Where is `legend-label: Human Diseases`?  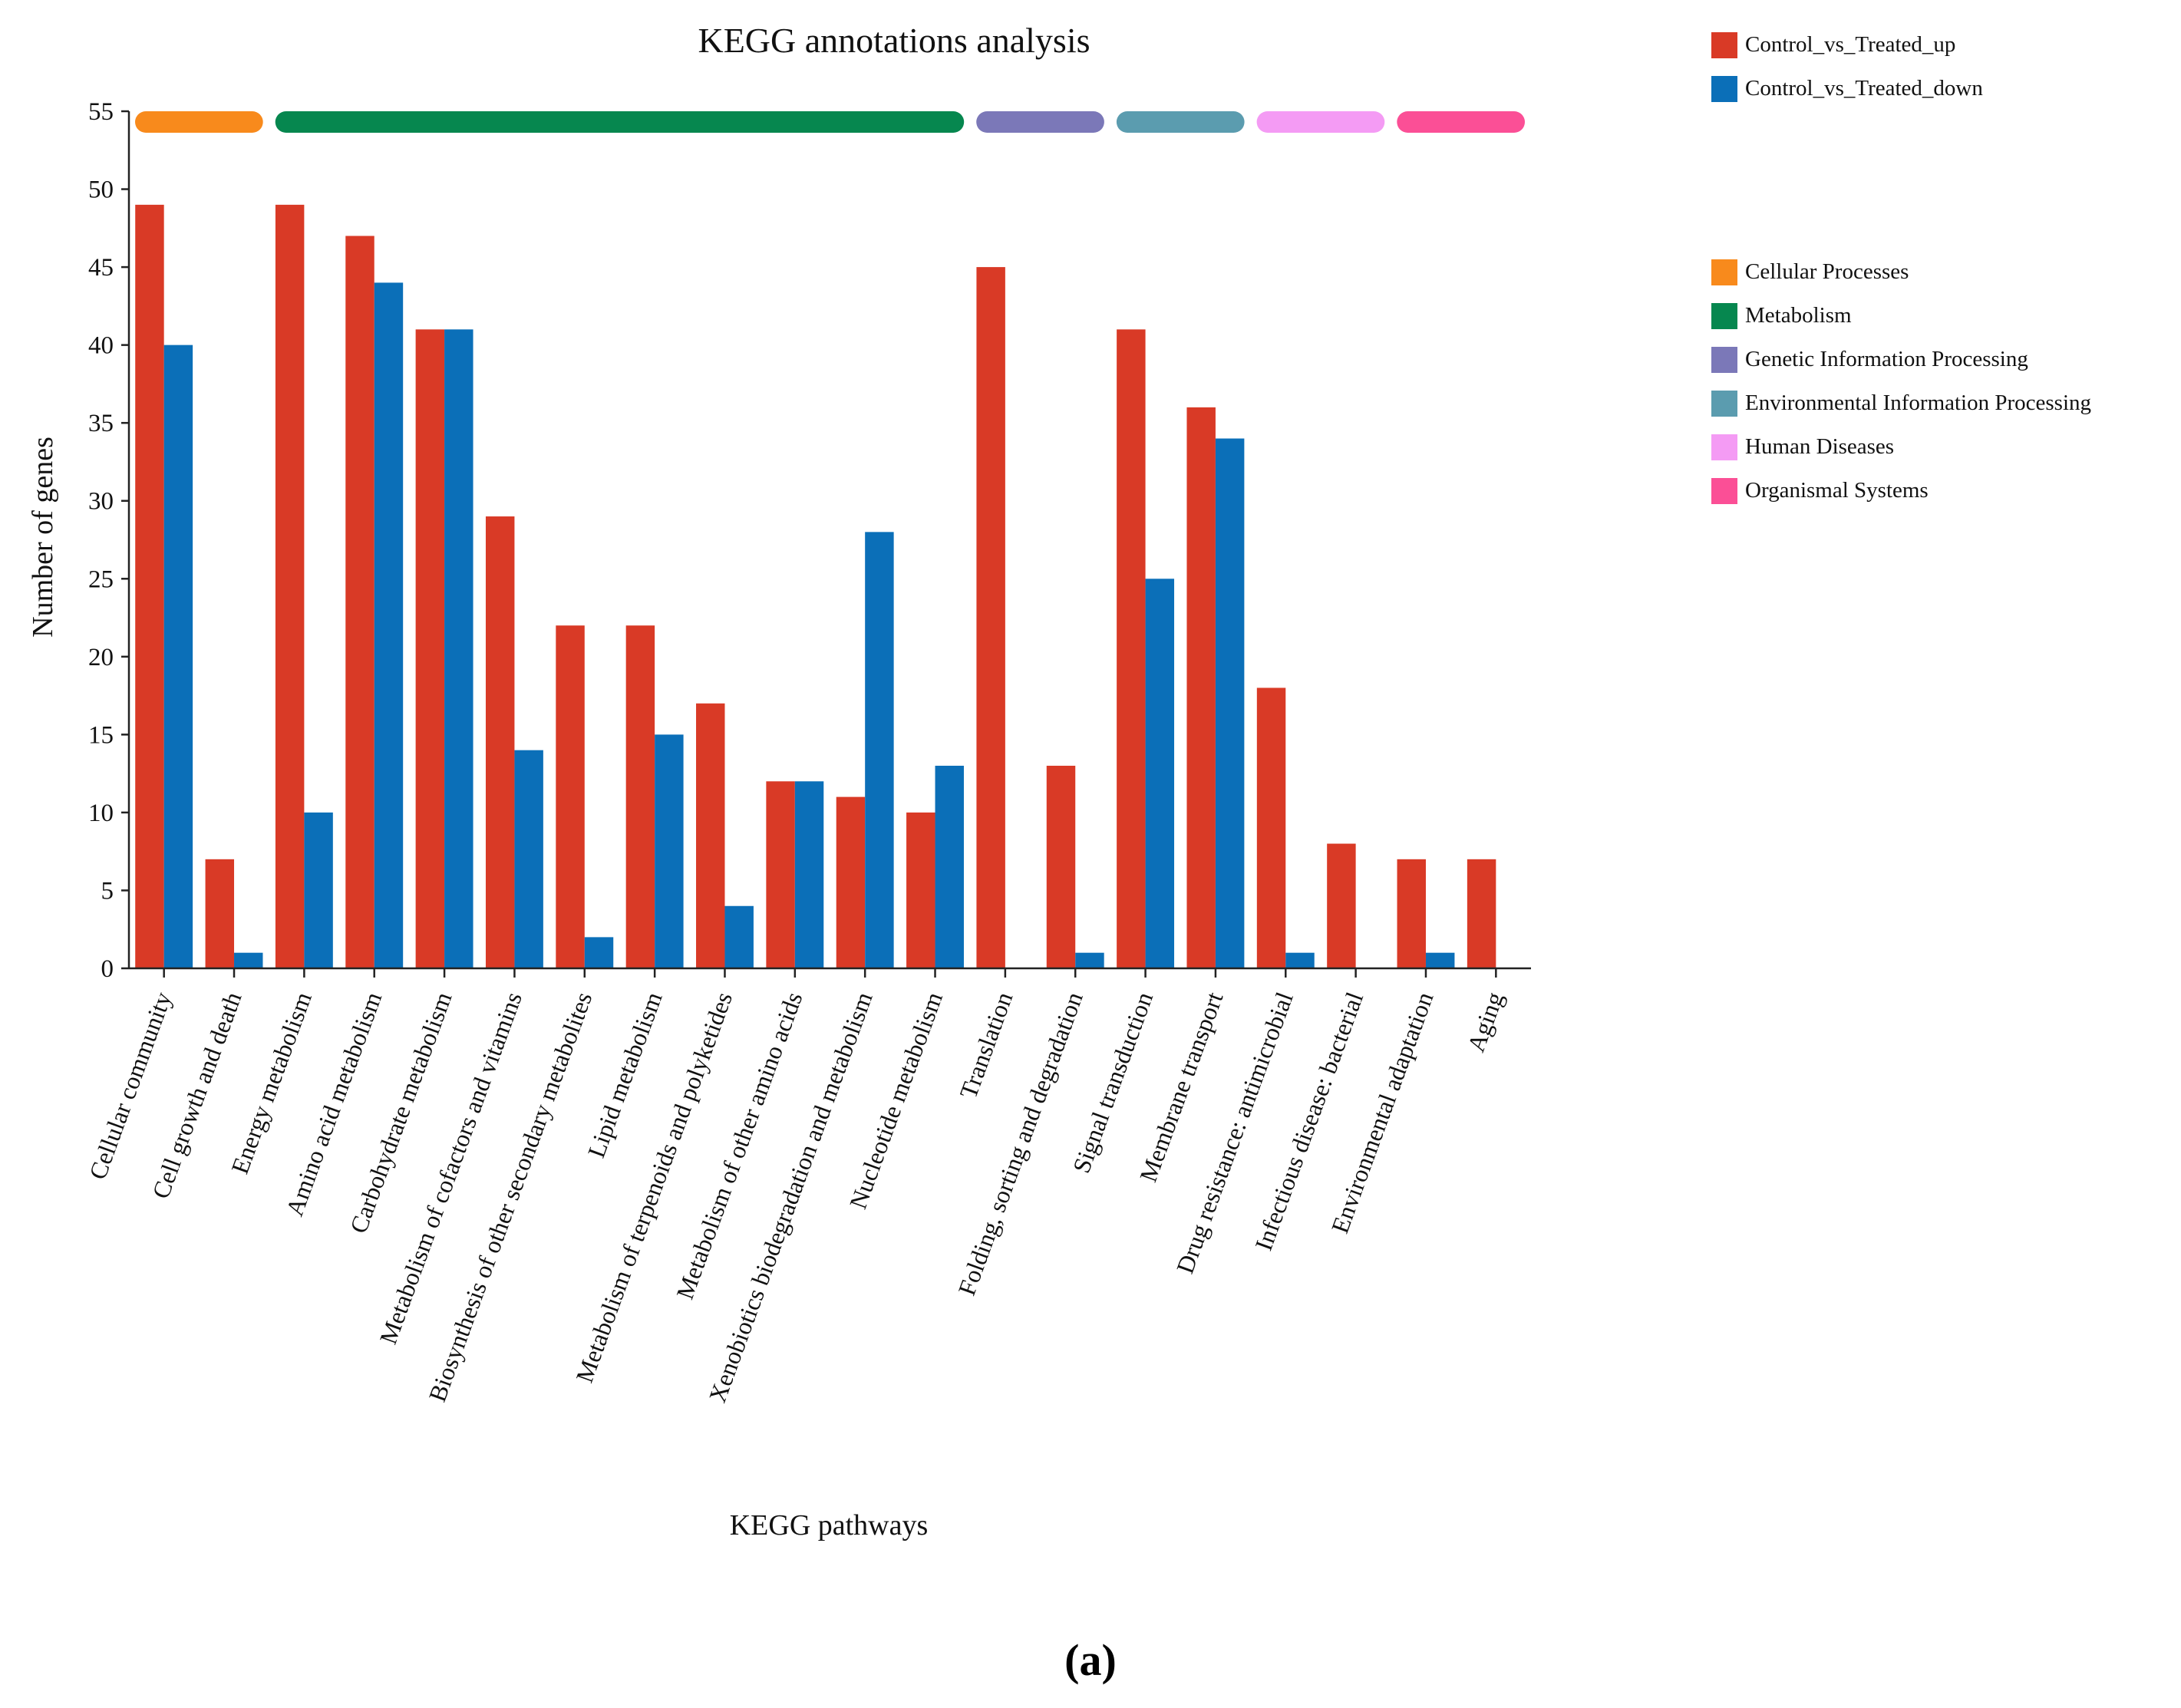 legend-label: Human Diseases is located at coordinates (1820, 446).